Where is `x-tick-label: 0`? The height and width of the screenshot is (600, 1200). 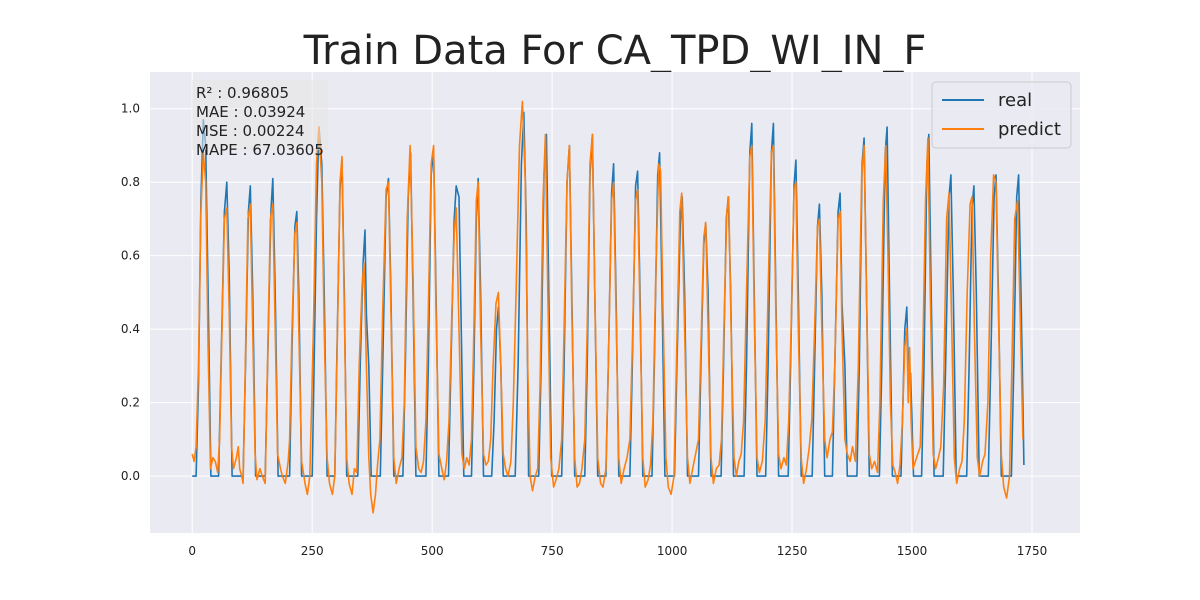 x-tick-label: 0 is located at coordinates (192, 551).